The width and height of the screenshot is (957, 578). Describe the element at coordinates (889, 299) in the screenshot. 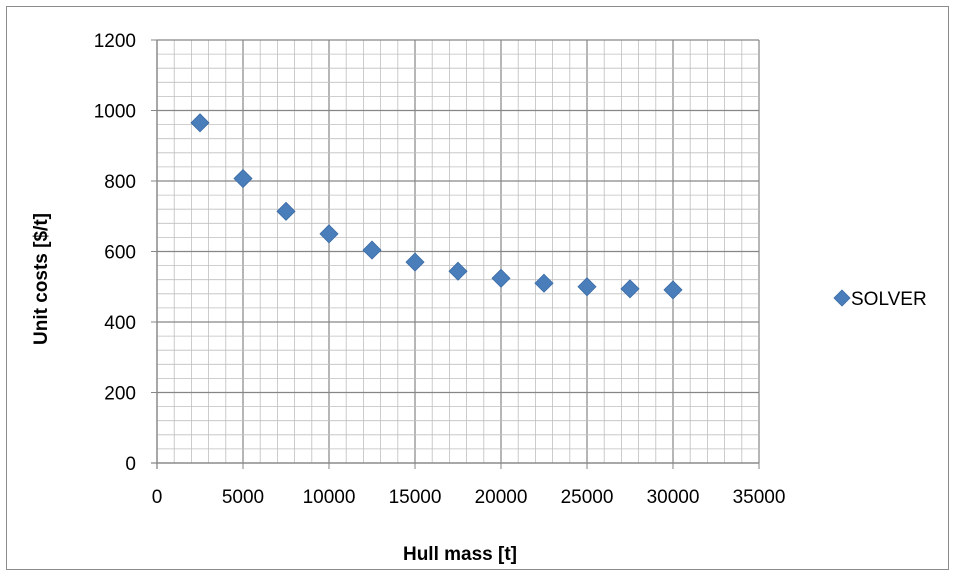

I see `legend-label-solver: SOLVER` at that location.